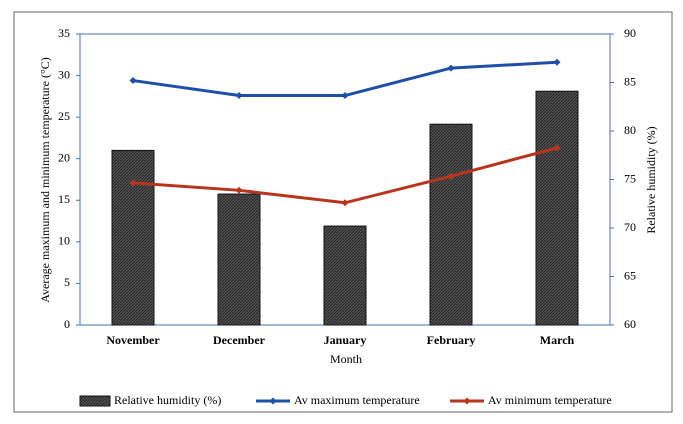  Describe the element at coordinates (651, 179) in the screenshot. I see `y2-axis-title: Relative humidity (%)` at that location.